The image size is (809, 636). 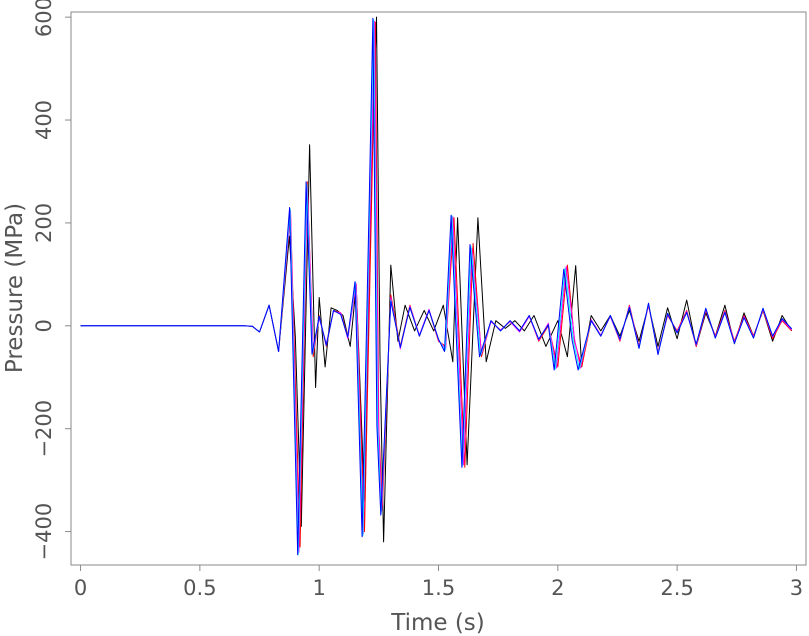 What do you see at coordinates (676, 588) in the screenshot?
I see `x-tick-label: 2.5` at bounding box center [676, 588].